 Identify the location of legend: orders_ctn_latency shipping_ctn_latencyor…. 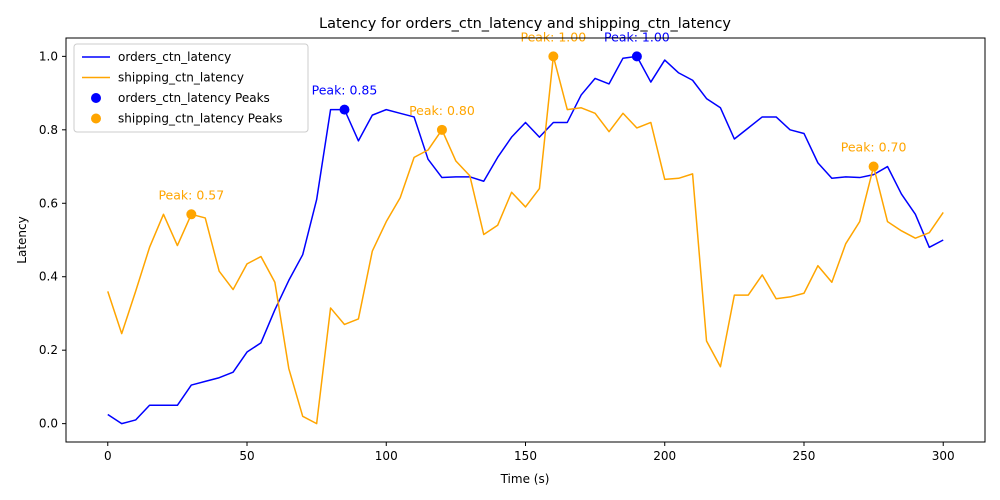
(191, 88).